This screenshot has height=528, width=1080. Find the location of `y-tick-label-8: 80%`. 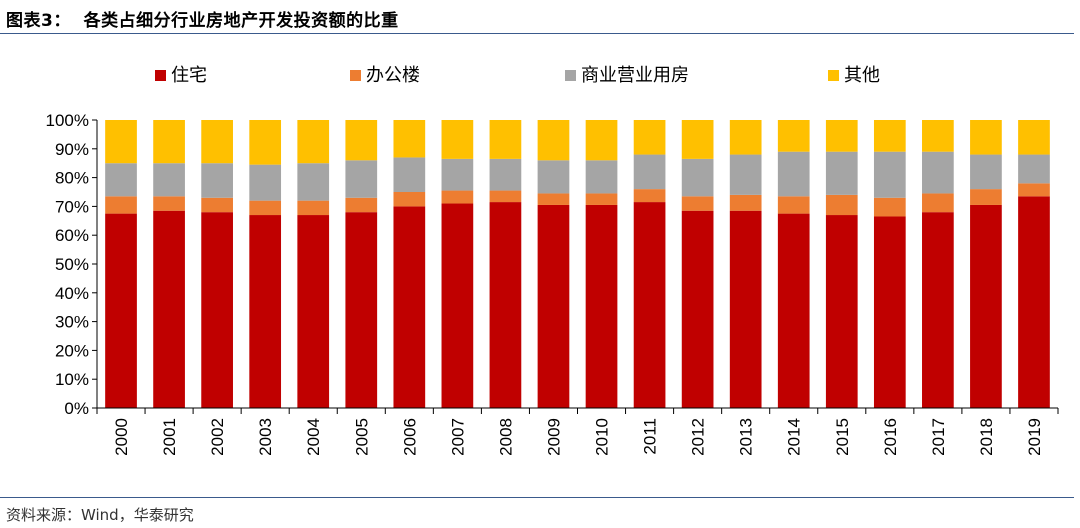

y-tick-label-8: 80% is located at coordinates (72, 178).